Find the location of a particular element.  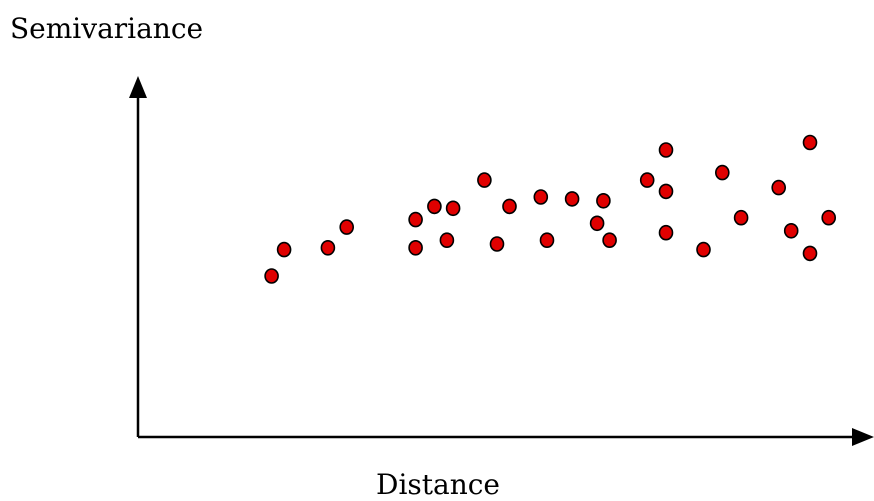

x-axis-label: Distance is located at coordinates (438, 484).